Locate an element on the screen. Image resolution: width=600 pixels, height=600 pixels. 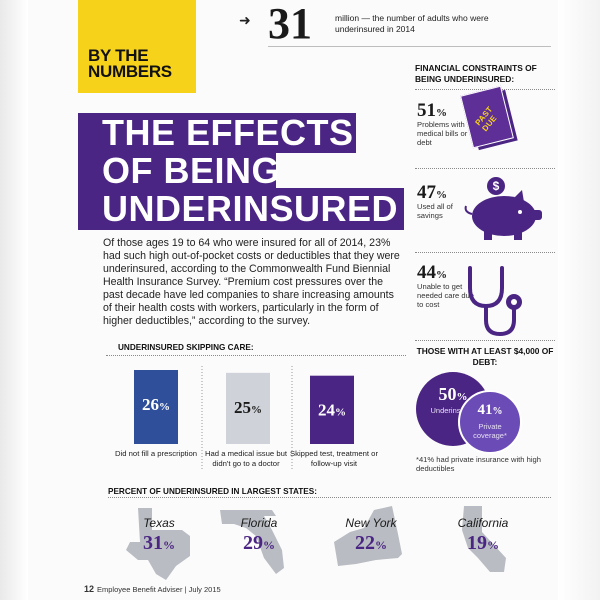
state-name: Texas is located at coordinates (159, 523).